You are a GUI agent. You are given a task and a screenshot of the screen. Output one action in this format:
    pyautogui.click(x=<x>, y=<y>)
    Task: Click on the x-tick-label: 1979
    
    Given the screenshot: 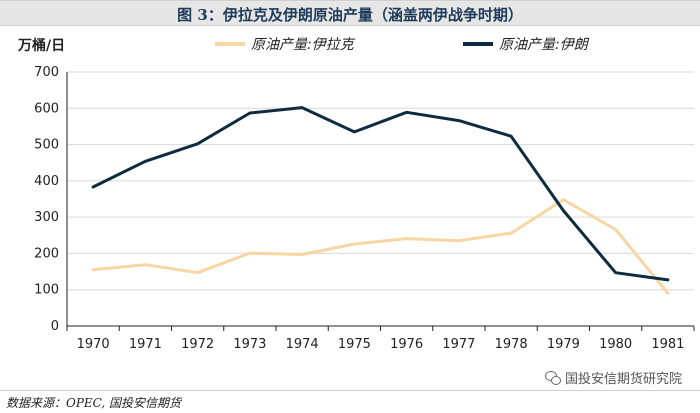 What is the action you would take?
    pyautogui.click(x=563, y=344)
    